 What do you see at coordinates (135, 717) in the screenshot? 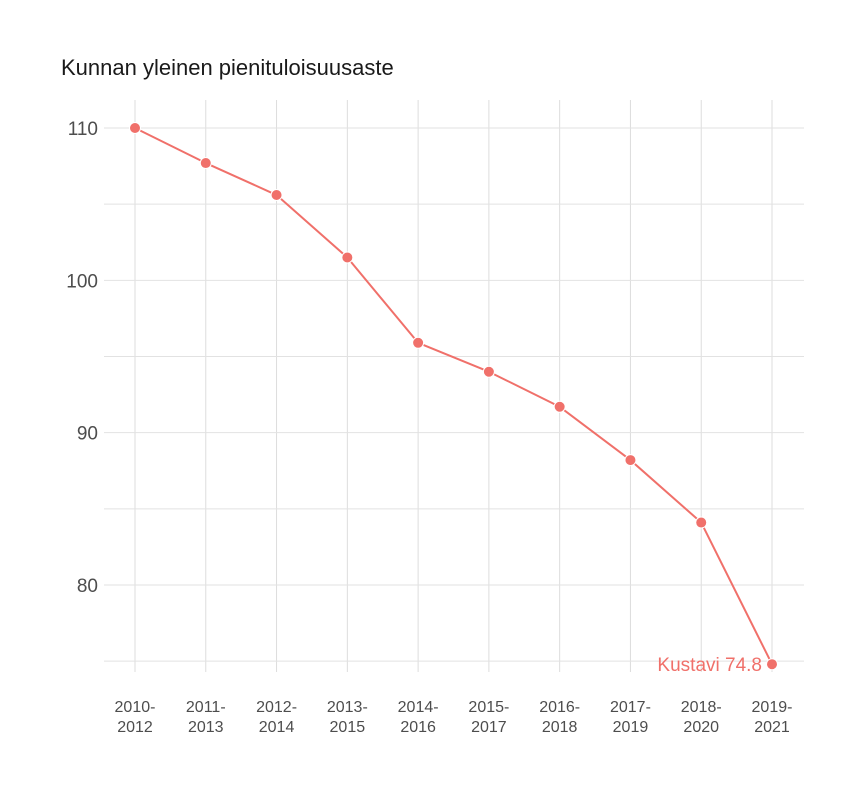
I see `x-tick-label: 2010- 2012` at bounding box center [135, 717].